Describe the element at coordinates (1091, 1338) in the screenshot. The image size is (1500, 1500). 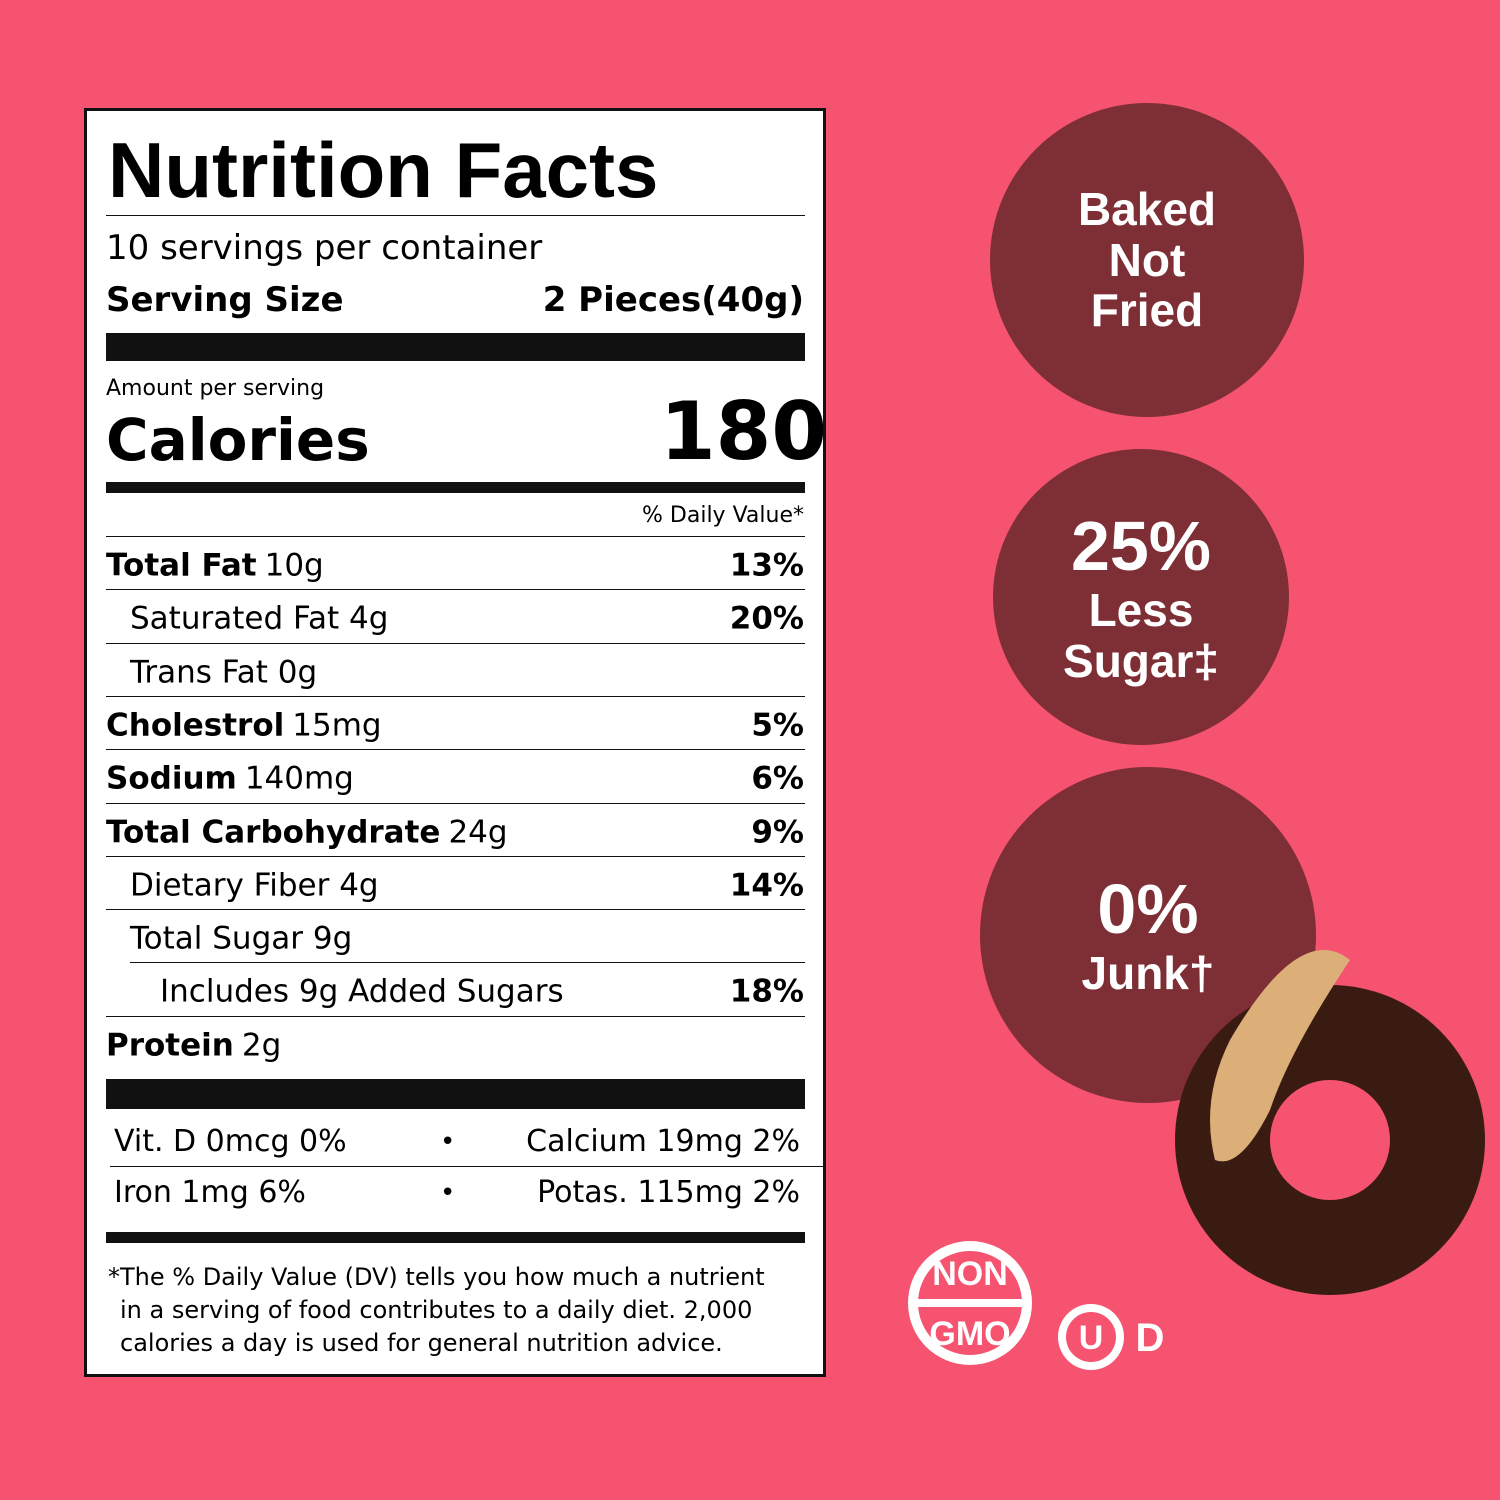
I see `logo-u: U` at that location.